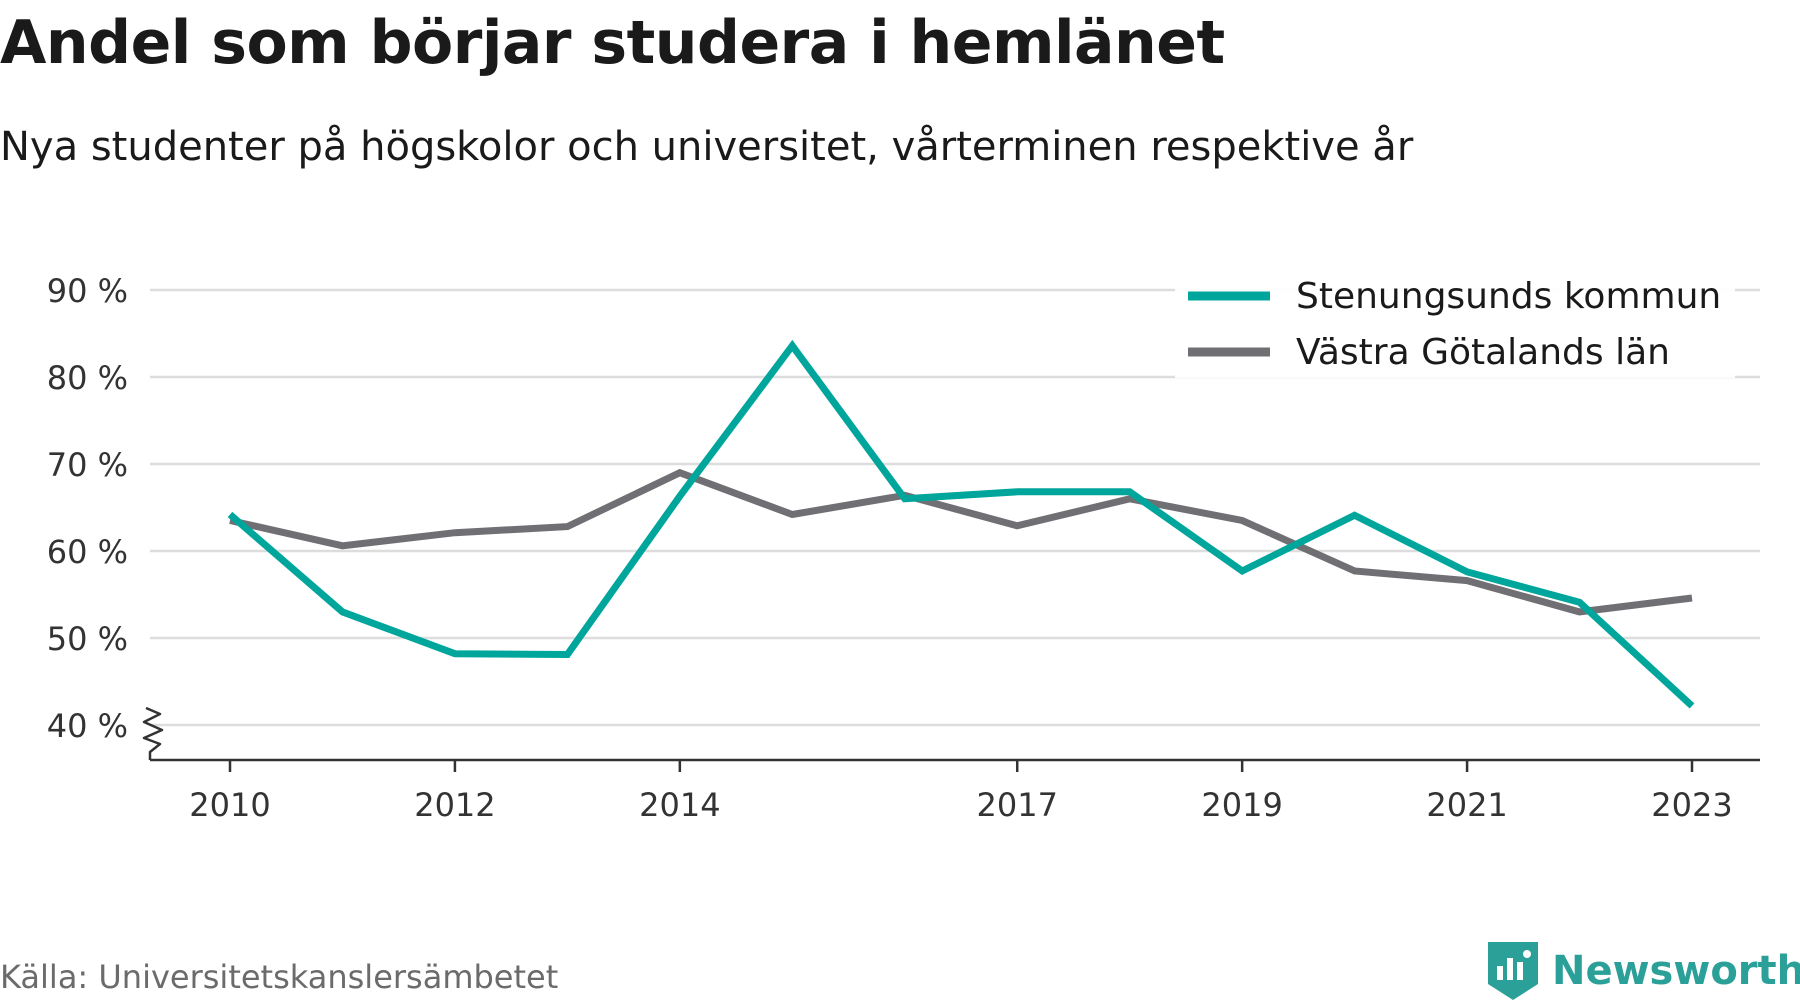 The image size is (1800, 1002). Describe the element at coordinates (1513, 971) in the screenshot. I see `newsworthy-logo-icon` at that location.